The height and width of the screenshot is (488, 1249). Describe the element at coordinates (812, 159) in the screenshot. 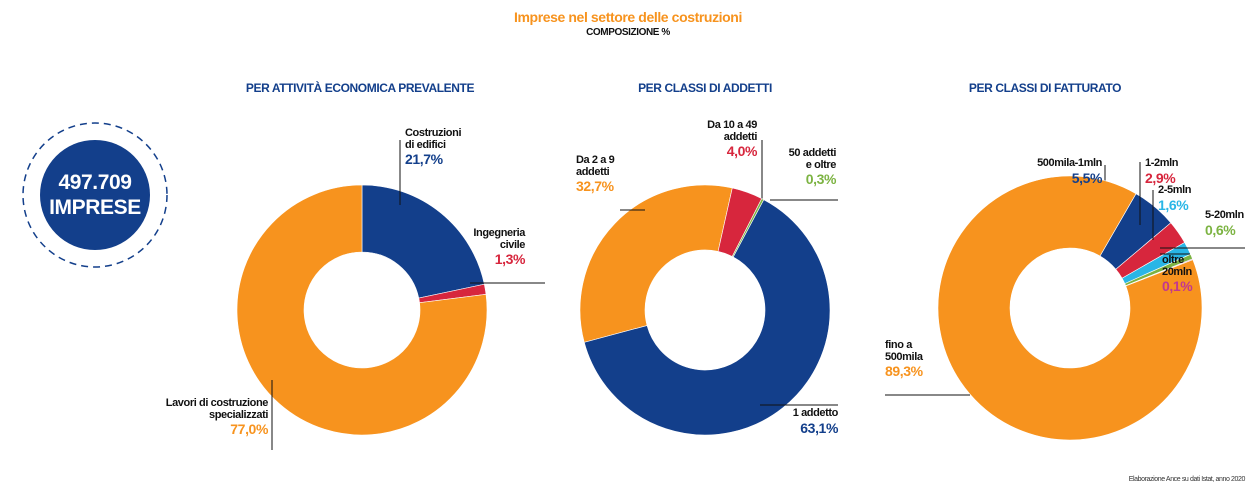

I see `slice-label: 50 addetti e oltre` at that location.